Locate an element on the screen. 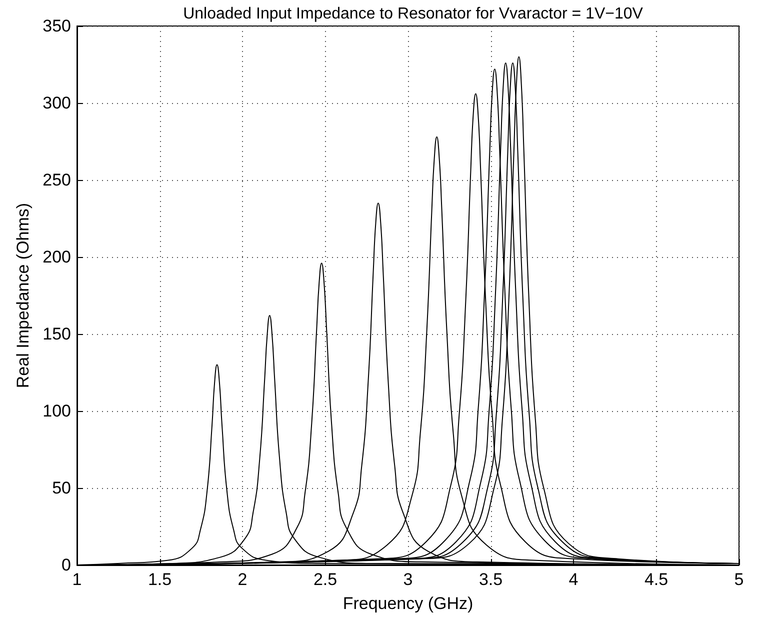  x-axis-title: Frequency (GHz) is located at coordinates (408, 603).